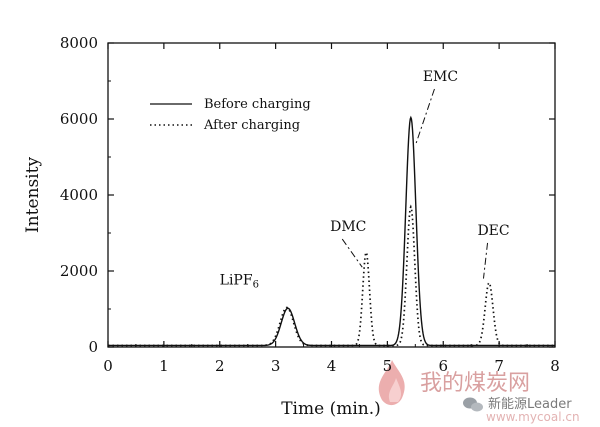  I want to click on x-tick-label: 3, so click(276, 366).